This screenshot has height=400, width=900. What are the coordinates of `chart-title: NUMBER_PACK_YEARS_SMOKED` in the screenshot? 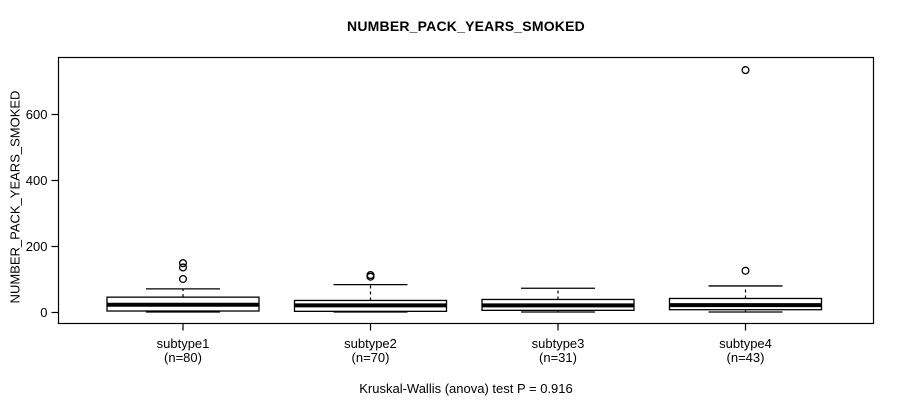 It's located at (466, 26).